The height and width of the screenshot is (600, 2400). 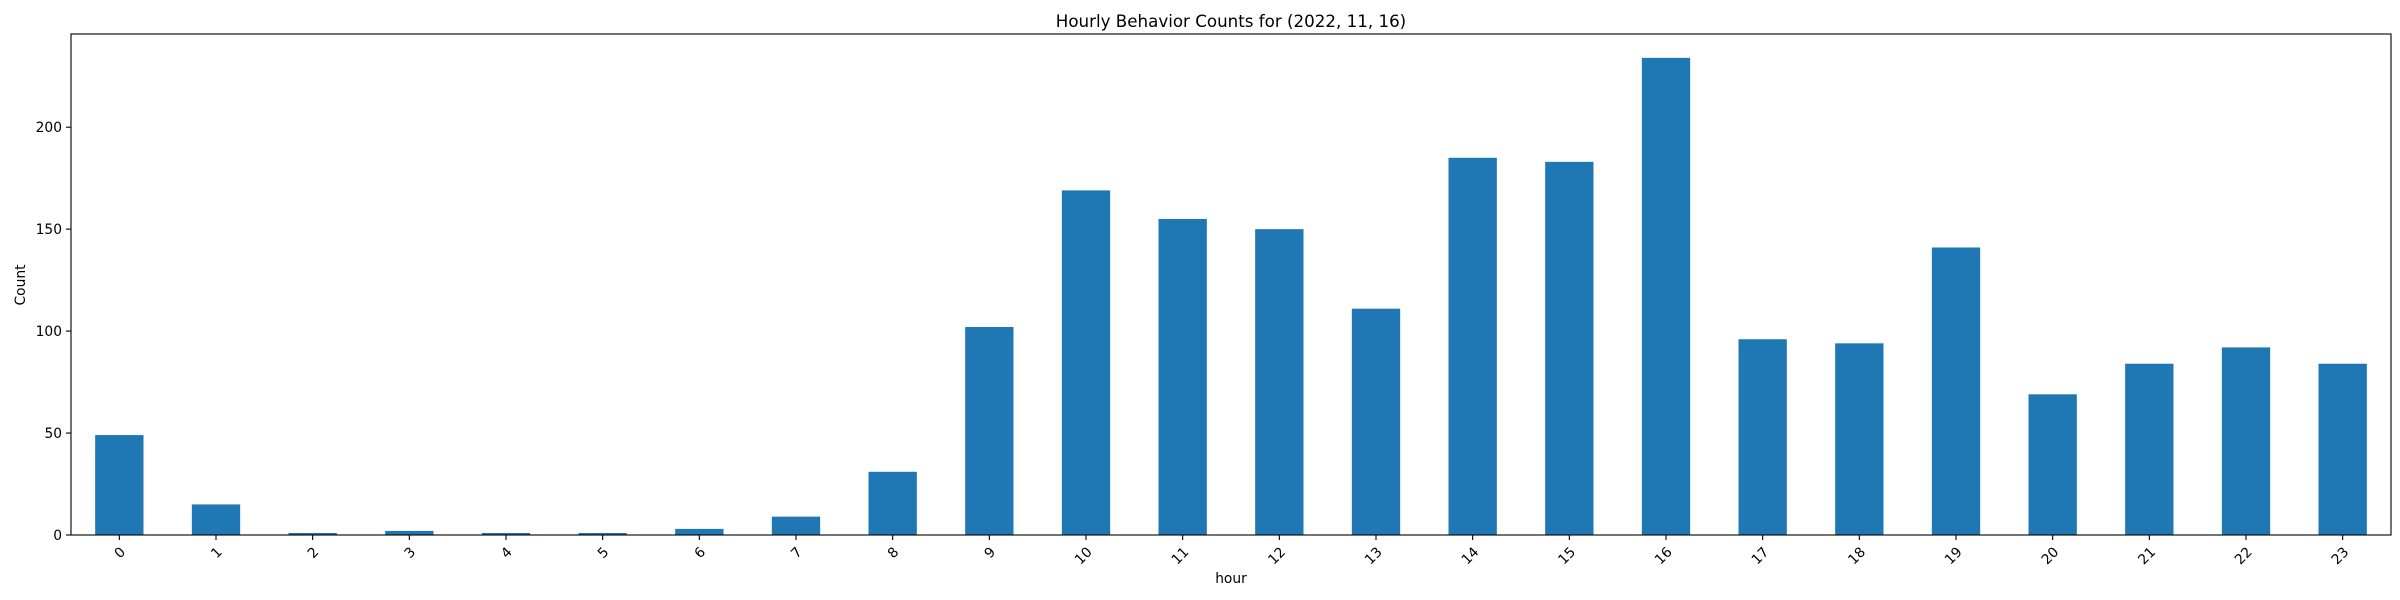 What do you see at coordinates (990, 553) in the screenshot?
I see `x-tick-label: 9` at bounding box center [990, 553].